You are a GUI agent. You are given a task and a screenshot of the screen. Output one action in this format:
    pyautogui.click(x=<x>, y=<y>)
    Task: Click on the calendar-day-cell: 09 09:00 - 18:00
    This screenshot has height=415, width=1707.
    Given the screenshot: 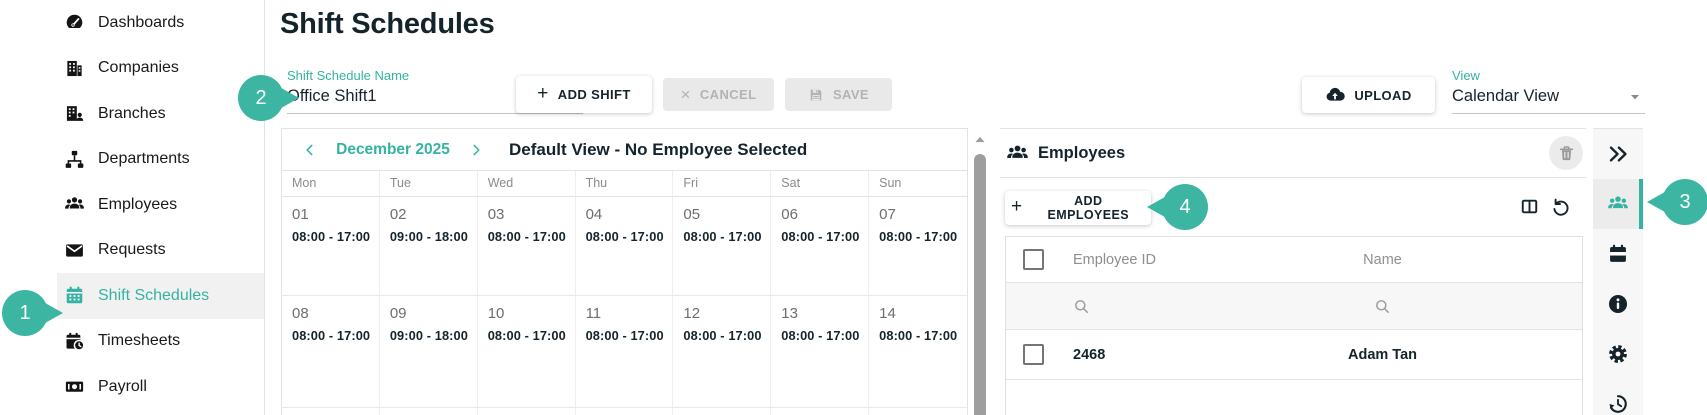 What is the action you would take?
    pyautogui.click(x=428, y=352)
    